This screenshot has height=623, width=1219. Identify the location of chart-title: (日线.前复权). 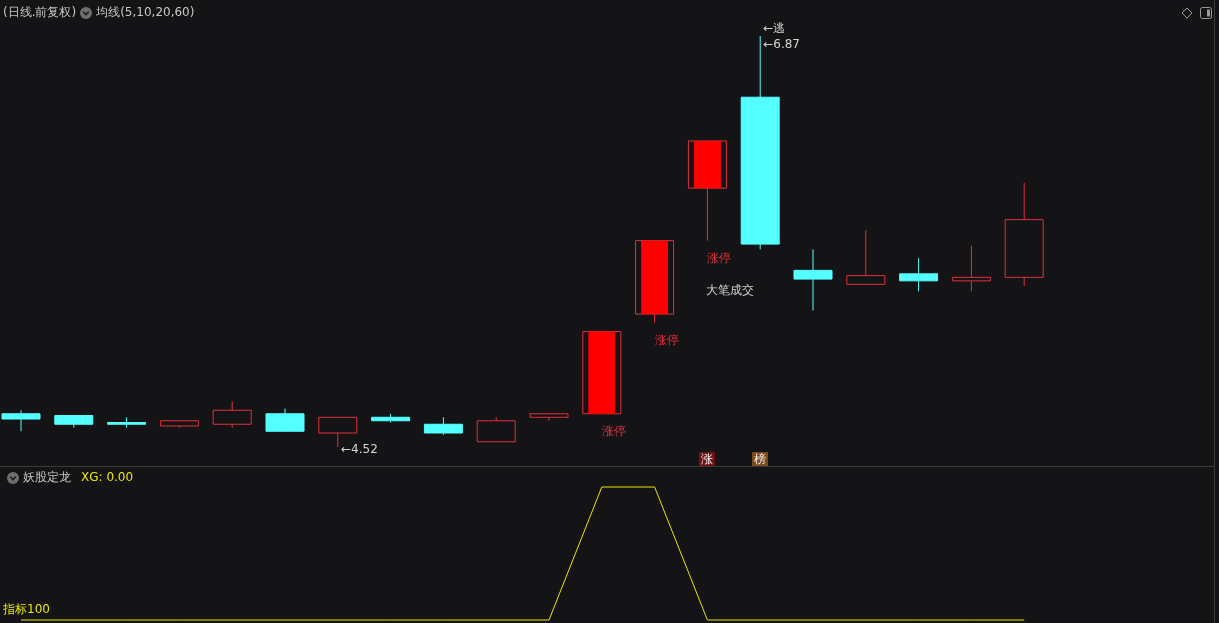
(40, 12).